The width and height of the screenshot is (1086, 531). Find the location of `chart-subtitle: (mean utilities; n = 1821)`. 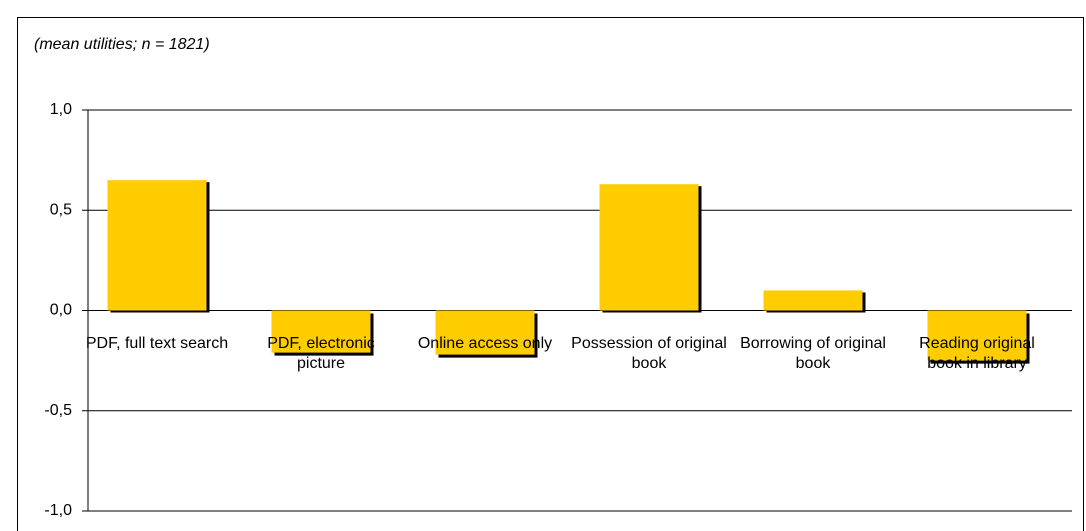

chart-subtitle: (mean utilities; n = 1821) is located at coordinates (122, 44).